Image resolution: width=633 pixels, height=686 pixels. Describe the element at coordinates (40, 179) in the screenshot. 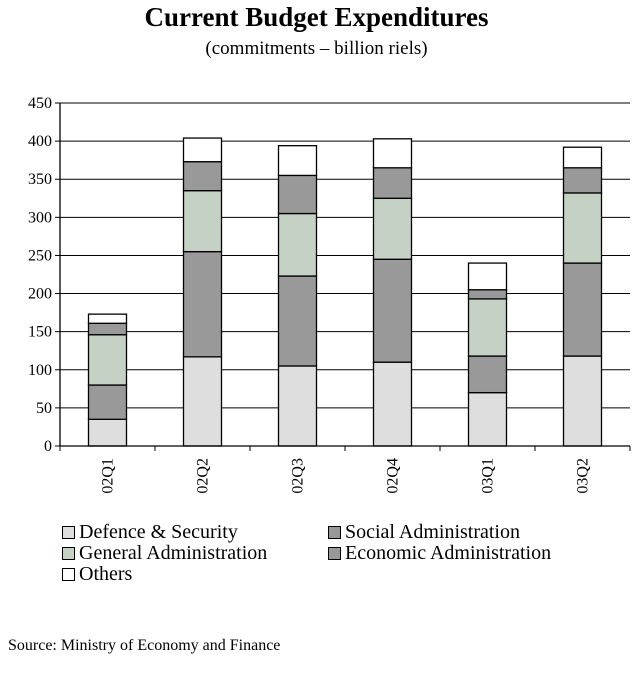

I see `y-tick-label: 350` at that location.